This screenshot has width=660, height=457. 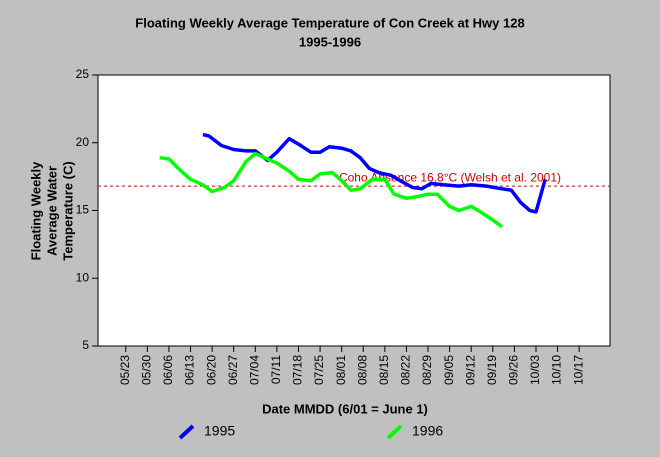 What do you see at coordinates (330, 41) in the screenshot?
I see `chart-subtitle: 1995-1996` at bounding box center [330, 41].